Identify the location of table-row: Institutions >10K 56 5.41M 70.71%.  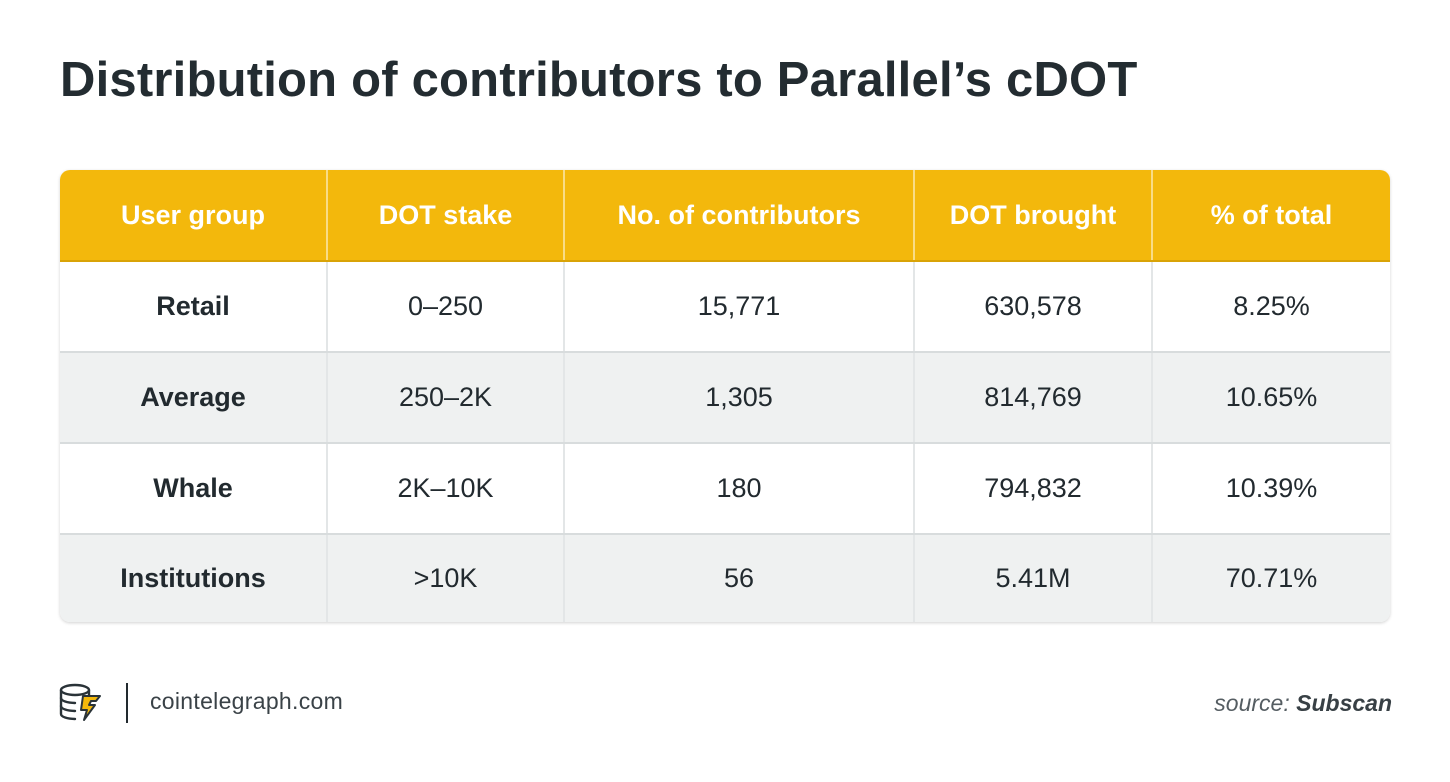
(725, 577).